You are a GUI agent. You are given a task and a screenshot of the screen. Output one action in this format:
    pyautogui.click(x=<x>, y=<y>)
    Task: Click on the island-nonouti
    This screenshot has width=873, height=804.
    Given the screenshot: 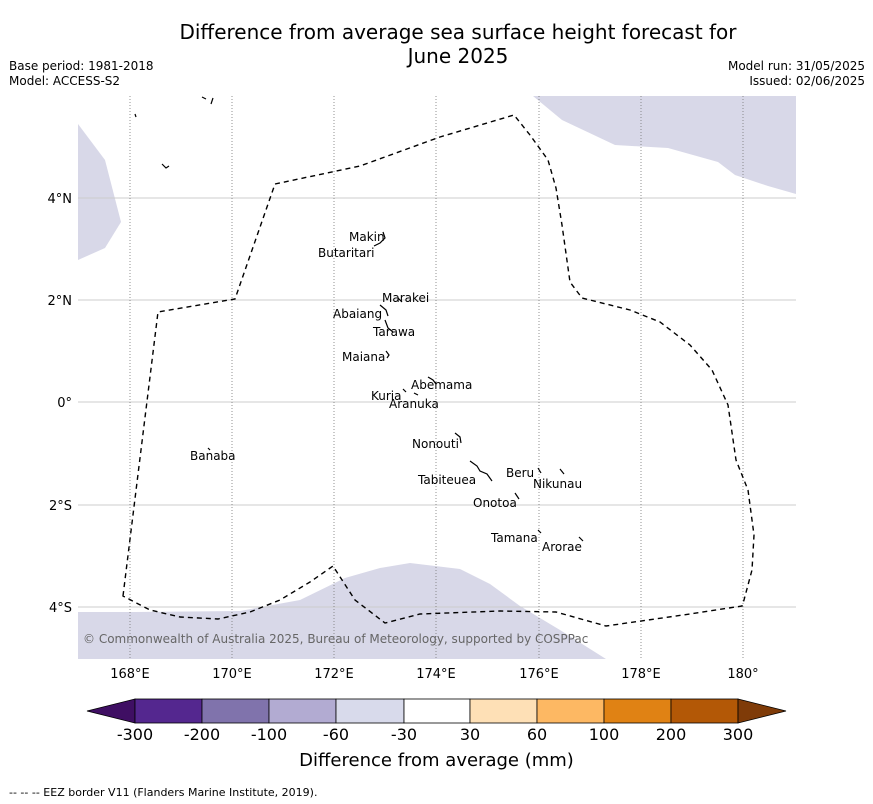 What is the action you would take?
    pyautogui.click(x=458, y=438)
    